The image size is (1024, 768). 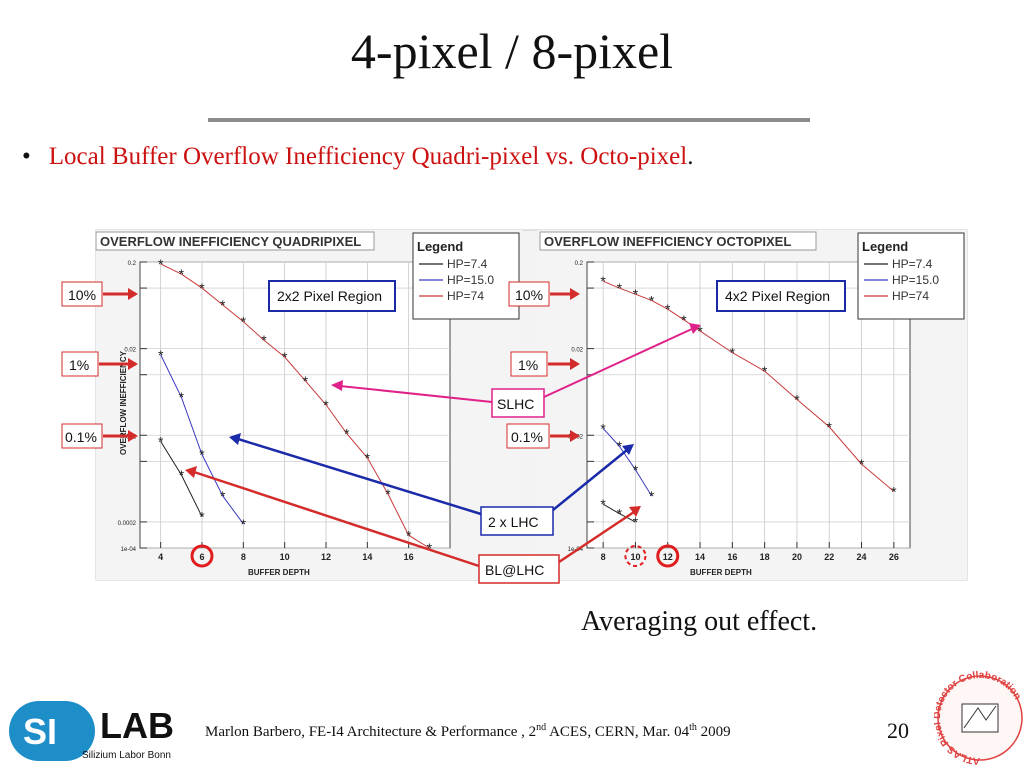 What do you see at coordinates (243, 557) in the screenshot?
I see `x-tick-label: 8` at bounding box center [243, 557].